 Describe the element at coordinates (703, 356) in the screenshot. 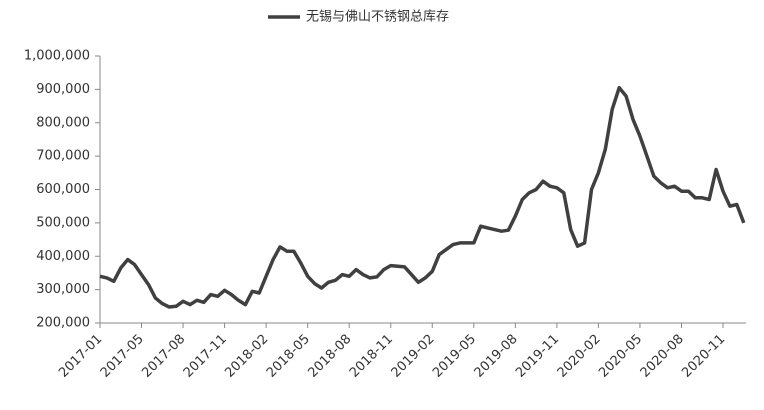

I see `x-tick-label: 2020-11` at that location.